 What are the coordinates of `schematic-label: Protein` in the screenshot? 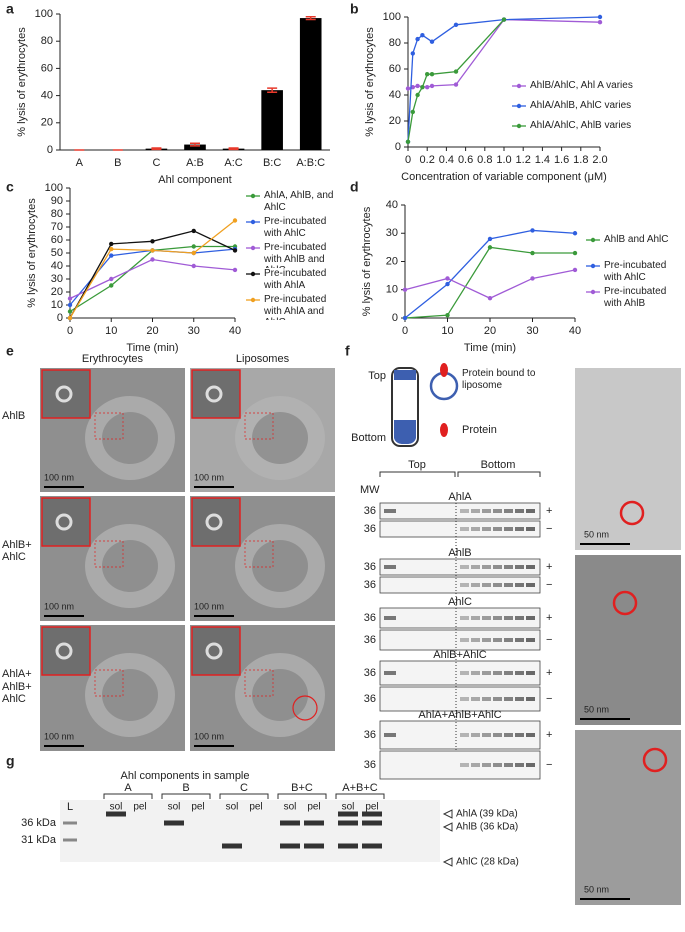 It's located at (479, 430).